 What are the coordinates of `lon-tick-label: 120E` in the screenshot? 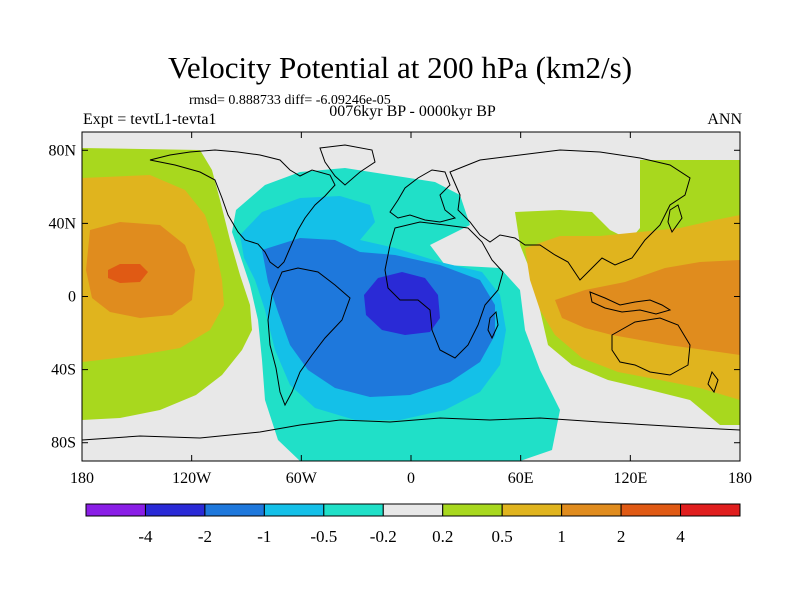 It's located at (630, 478).